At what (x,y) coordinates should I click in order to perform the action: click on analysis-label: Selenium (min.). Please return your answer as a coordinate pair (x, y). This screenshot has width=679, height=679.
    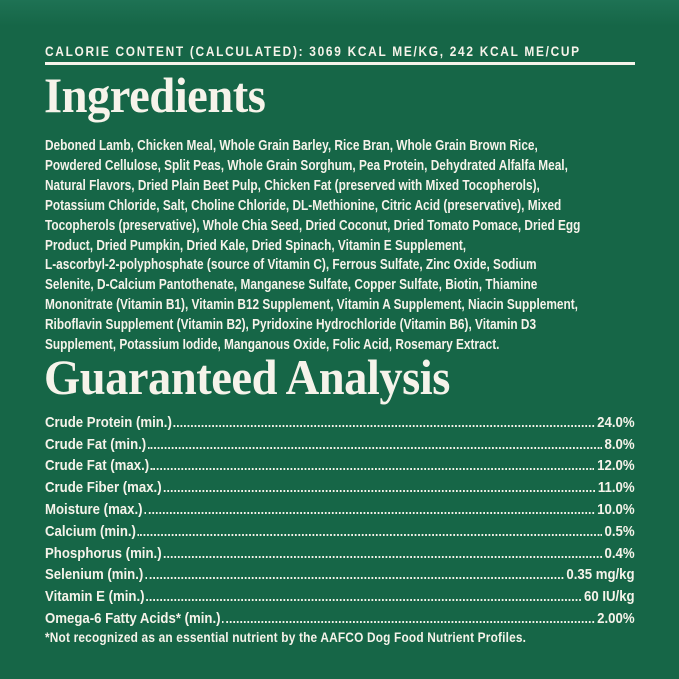
    Looking at the image, I should click on (94, 575).